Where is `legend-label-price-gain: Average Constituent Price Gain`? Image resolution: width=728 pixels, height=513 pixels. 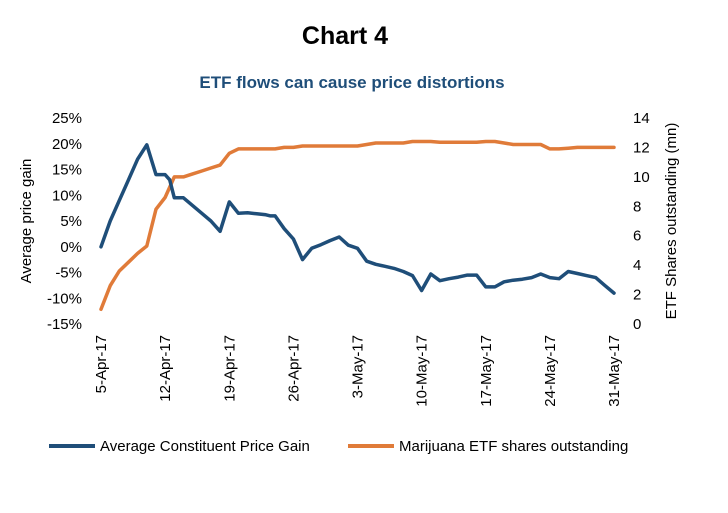
legend-label-price-gain: Average Constituent Price Gain is located at coordinates (205, 446).